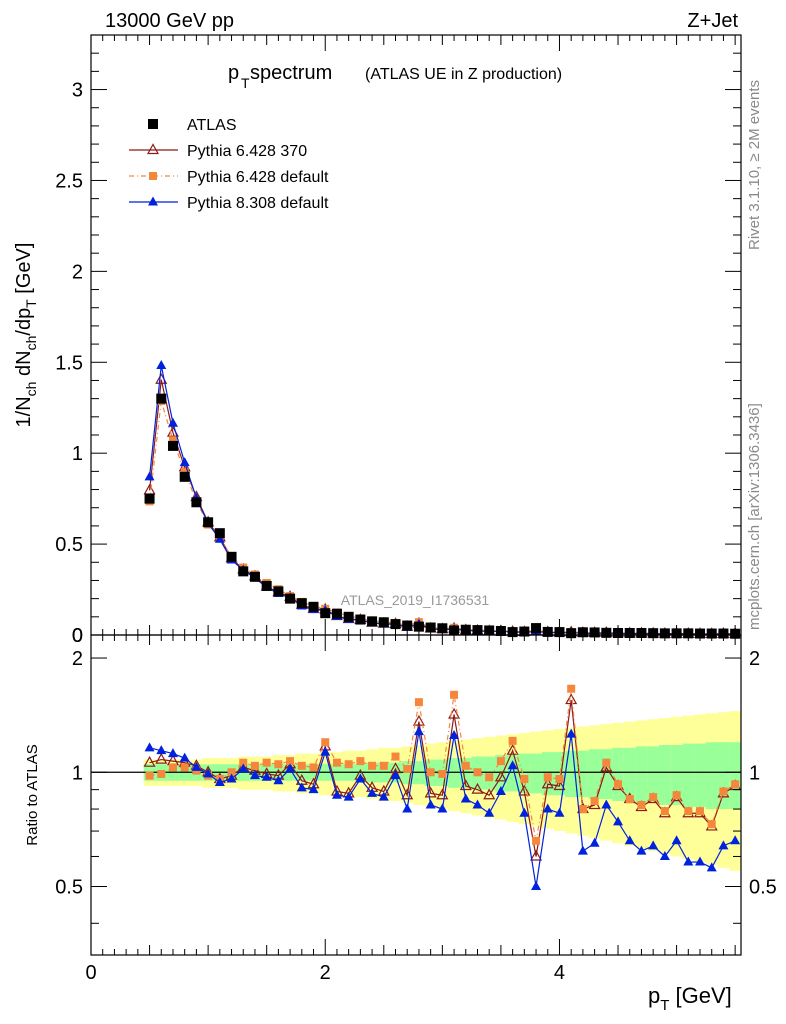 The height and width of the screenshot is (1024, 786). What do you see at coordinates (754, 516) in the screenshot?
I see `mcplots-label: mcplots.cern.ch [arXiv:1306.3436]` at bounding box center [754, 516].